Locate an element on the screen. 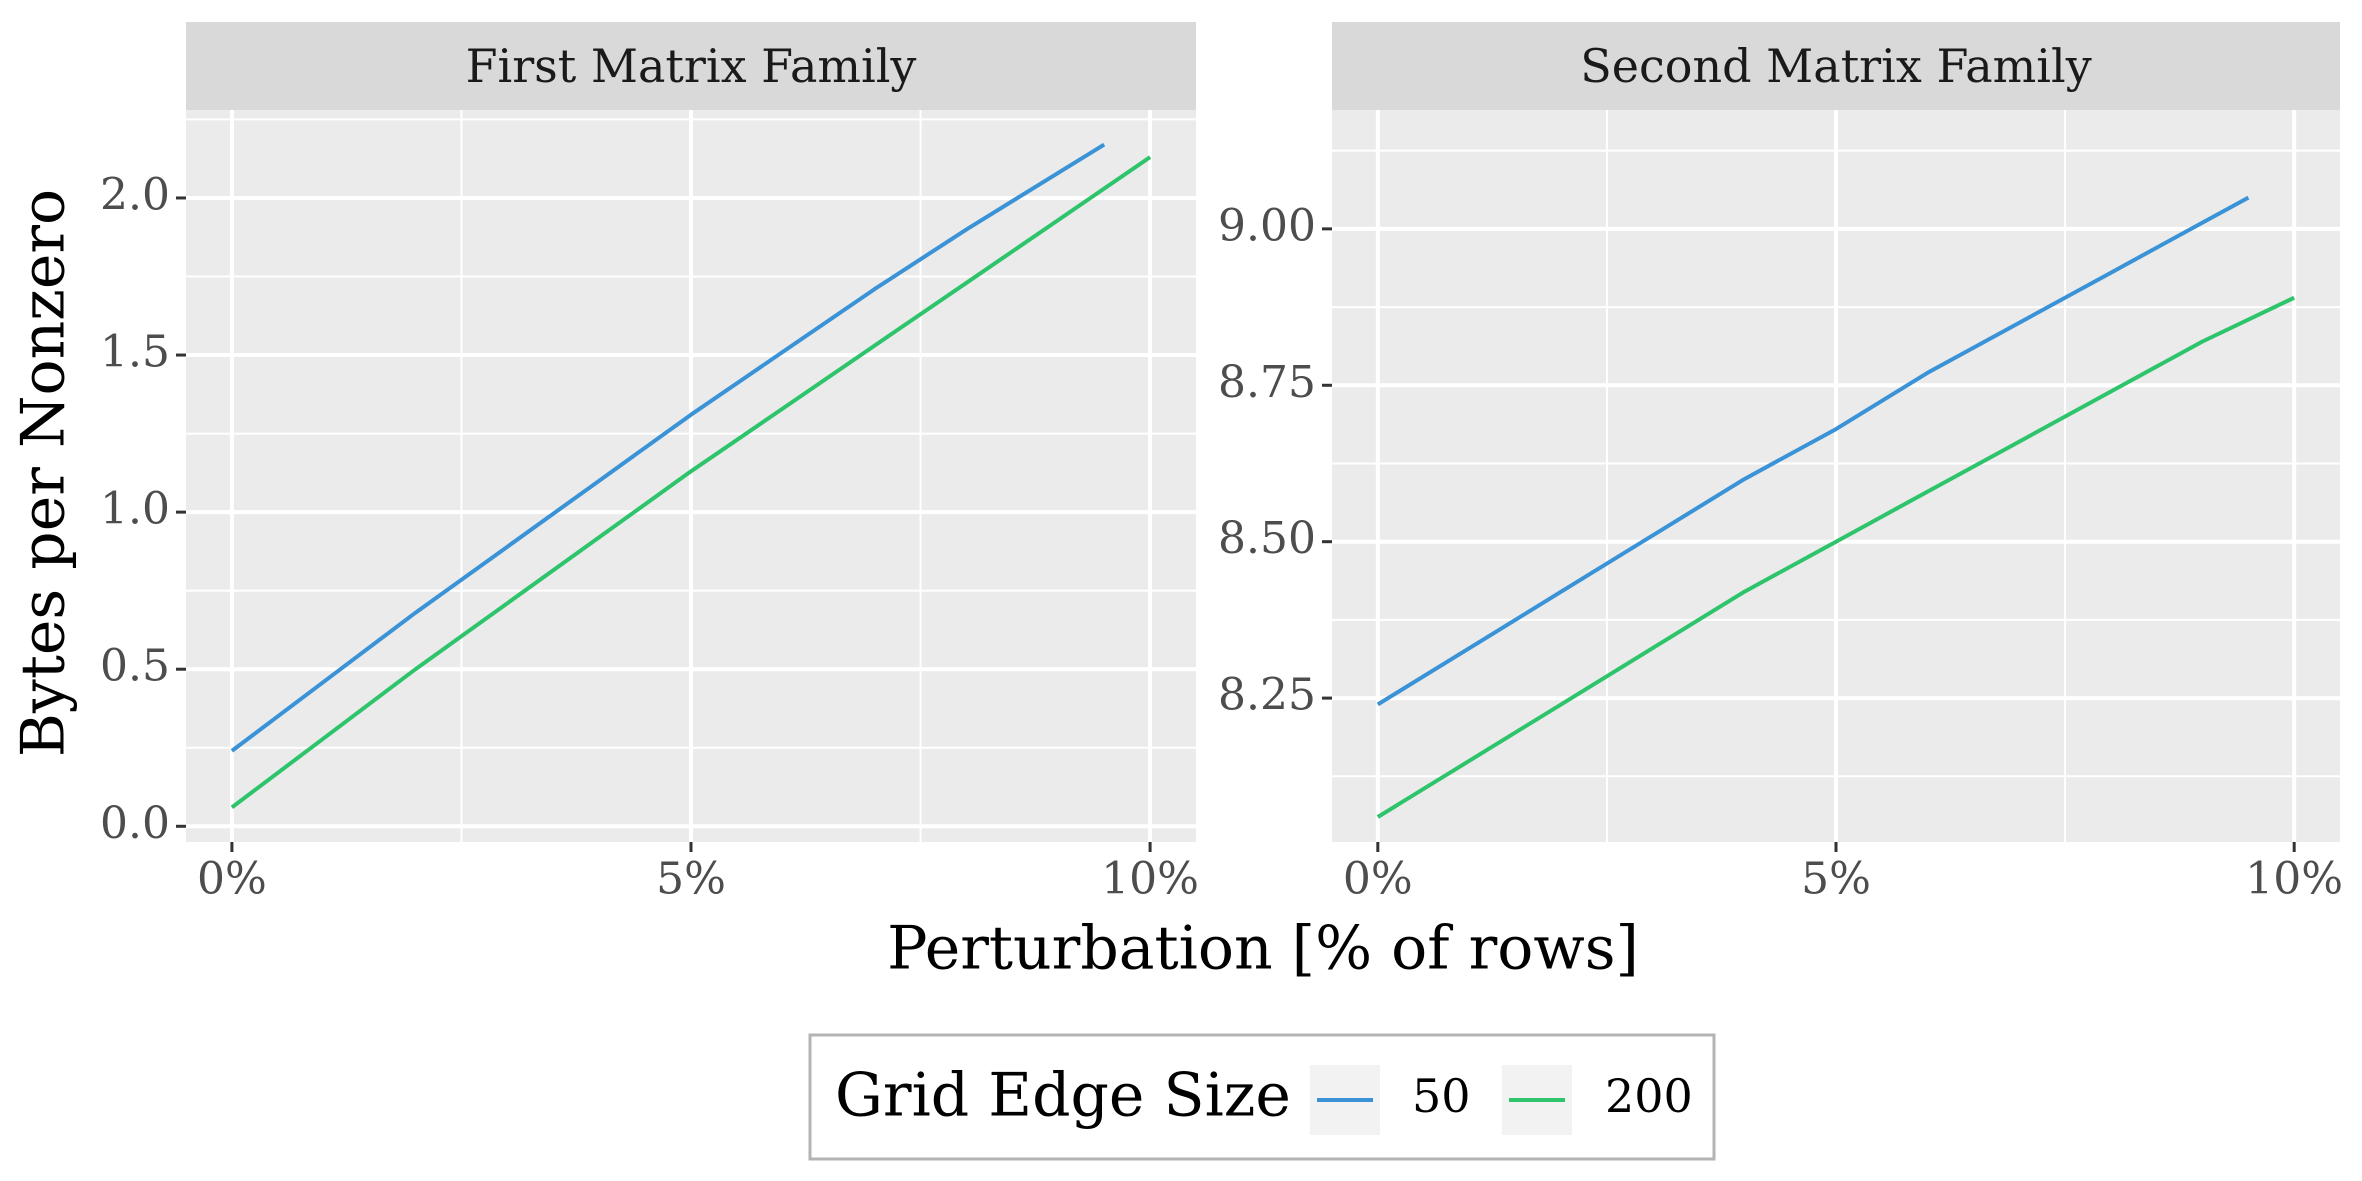 The width and height of the screenshot is (2362, 1181). y-tick-label: 8.75 is located at coordinates (1267, 382).